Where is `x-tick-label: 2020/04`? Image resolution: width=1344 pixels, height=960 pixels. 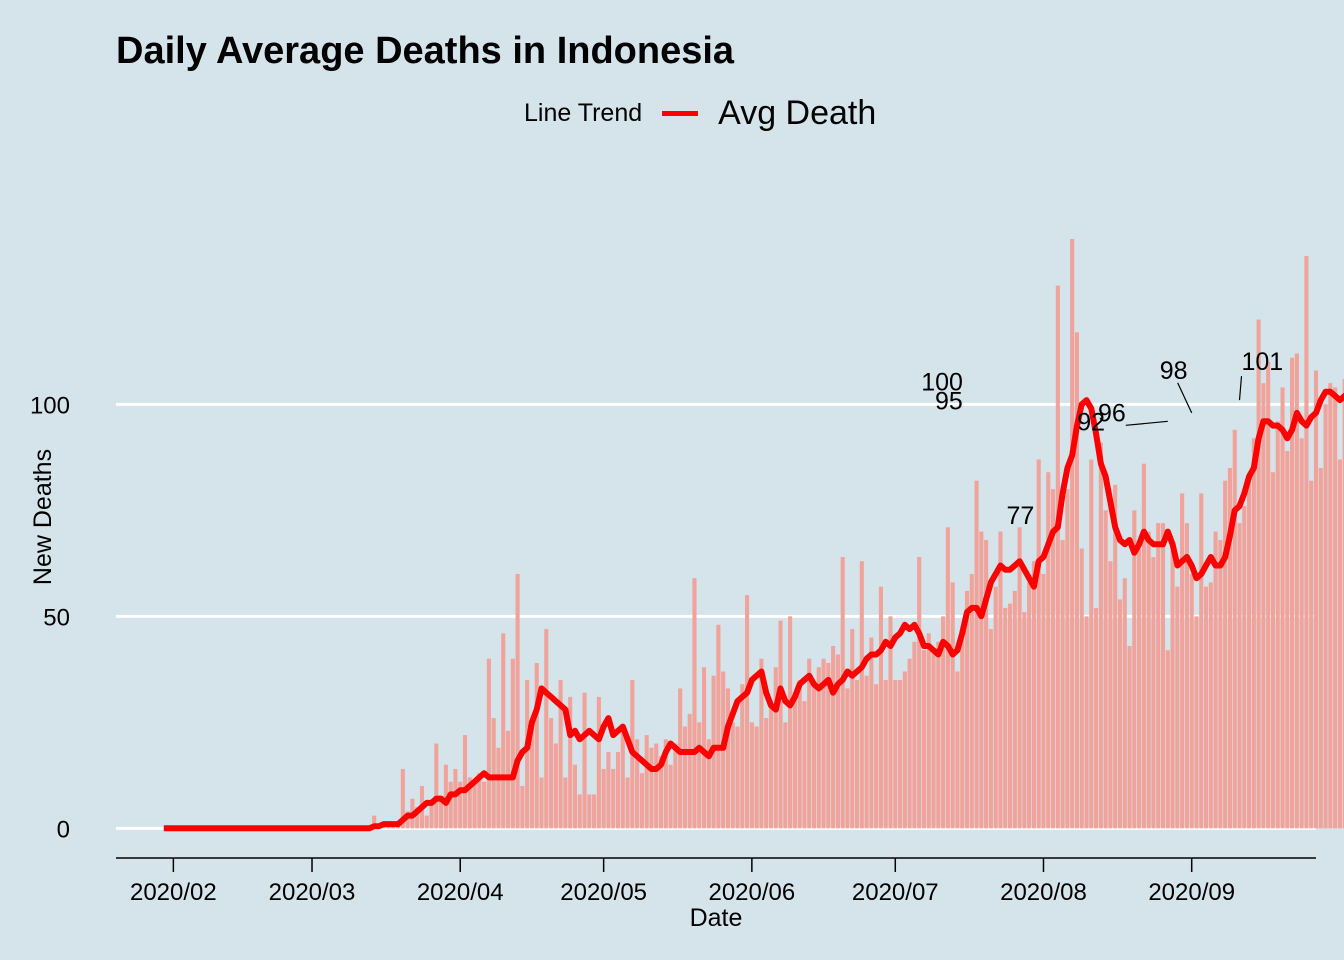 x-tick-label: 2020/04 is located at coordinates (460, 892).